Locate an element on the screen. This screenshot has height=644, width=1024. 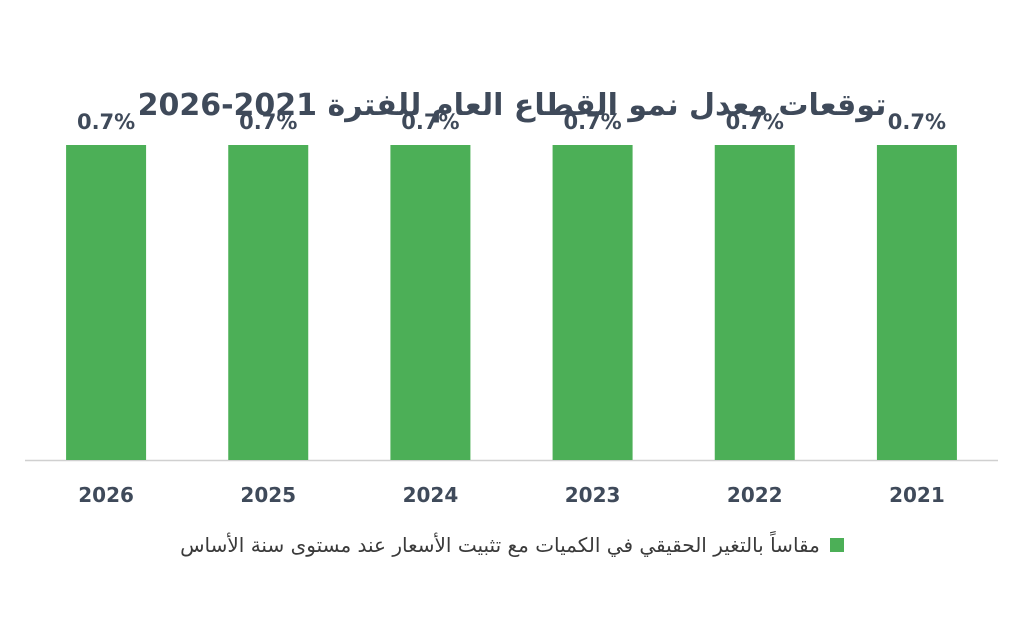
x-tick-label-2022: 2022 is located at coordinates (755, 495).